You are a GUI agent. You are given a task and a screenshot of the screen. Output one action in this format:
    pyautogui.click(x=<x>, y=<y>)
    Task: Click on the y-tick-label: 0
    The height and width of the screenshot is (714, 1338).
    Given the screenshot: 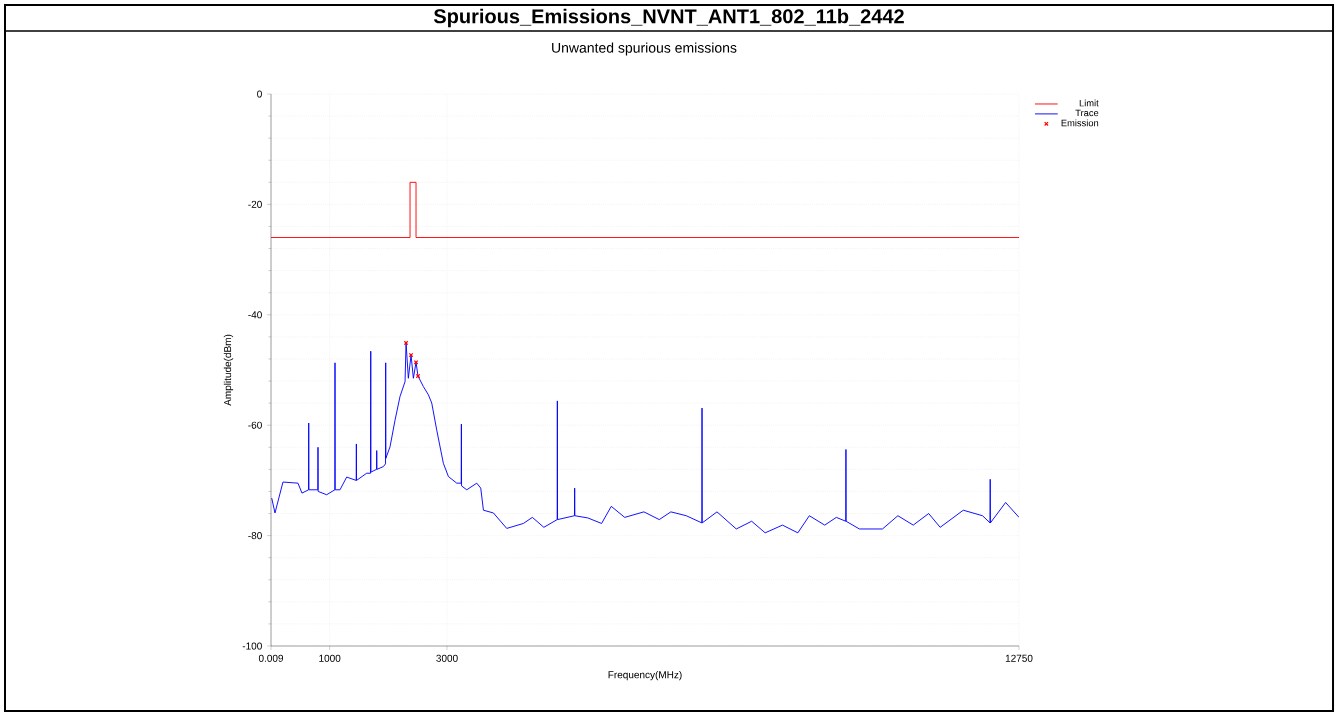 What is the action you would take?
    pyautogui.click(x=259, y=94)
    